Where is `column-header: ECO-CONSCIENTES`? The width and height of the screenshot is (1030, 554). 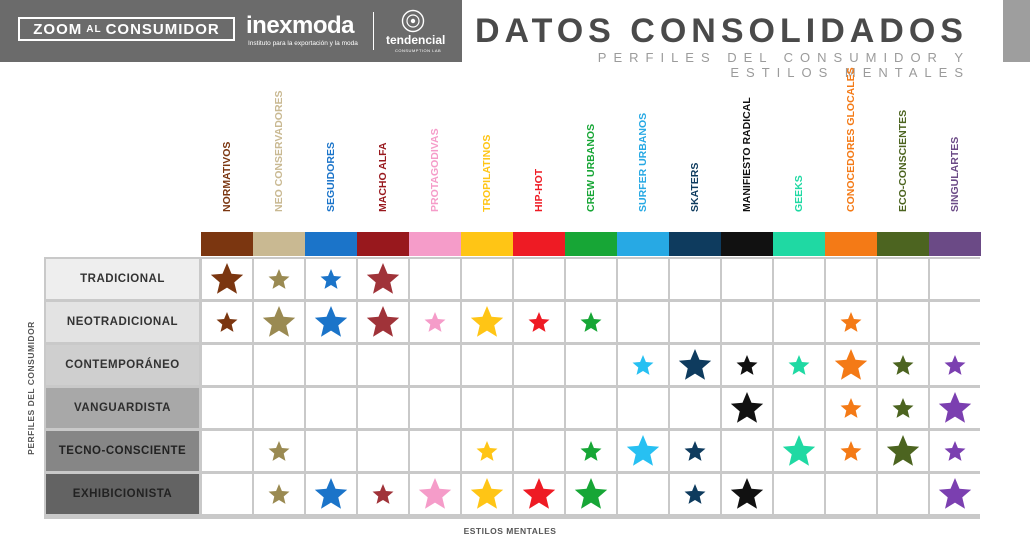 column-header: ECO-CONSCIENTES is located at coordinates (903, 160).